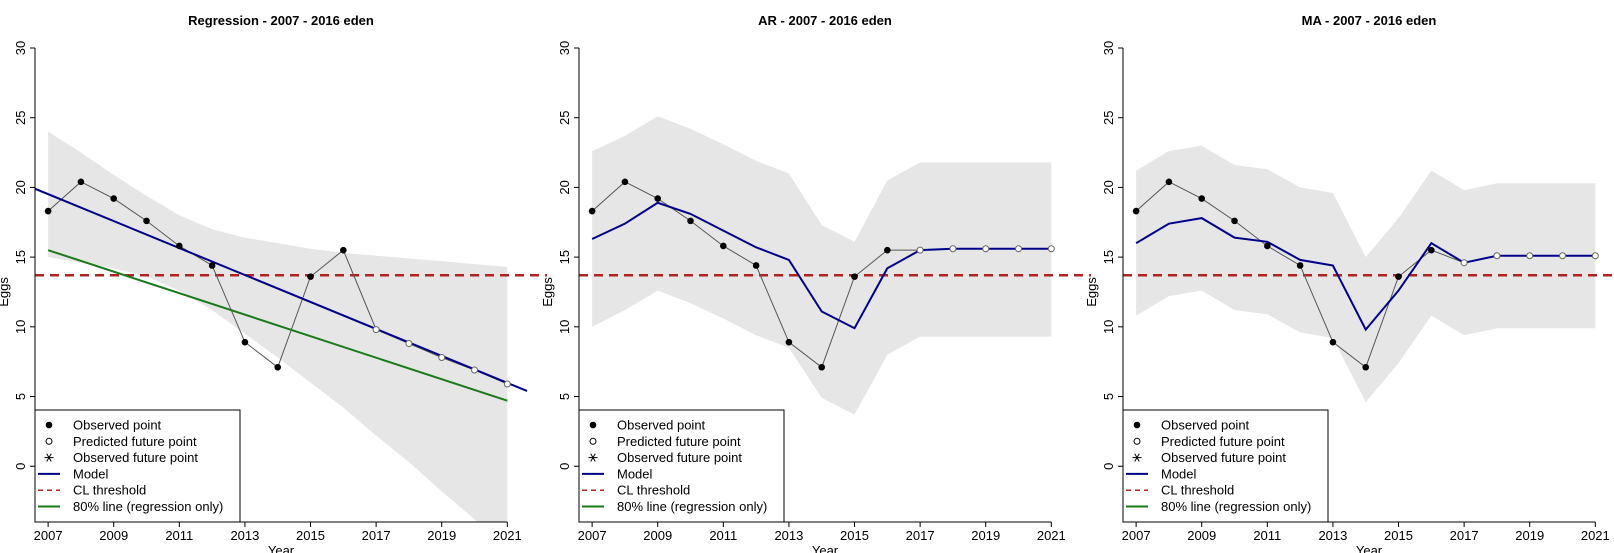  What do you see at coordinates (20, 327) in the screenshot?
I see `y-tick-label: 10` at bounding box center [20, 327].